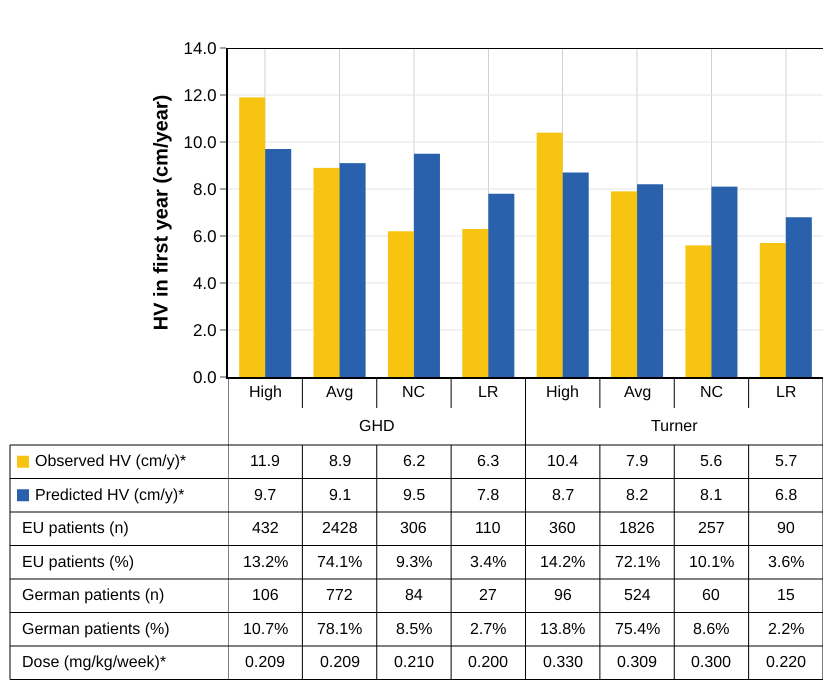 The width and height of the screenshot is (823, 680). Describe the element at coordinates (204, 189) in the screenshot. I see `y-tick-label: 8.0` at that location.